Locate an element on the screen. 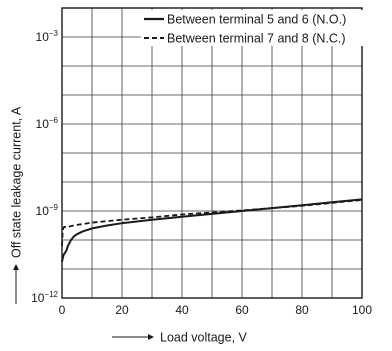 This screenshot has height=351, width=392. x-tick-label: 80 is located at coordinates (302, 310).